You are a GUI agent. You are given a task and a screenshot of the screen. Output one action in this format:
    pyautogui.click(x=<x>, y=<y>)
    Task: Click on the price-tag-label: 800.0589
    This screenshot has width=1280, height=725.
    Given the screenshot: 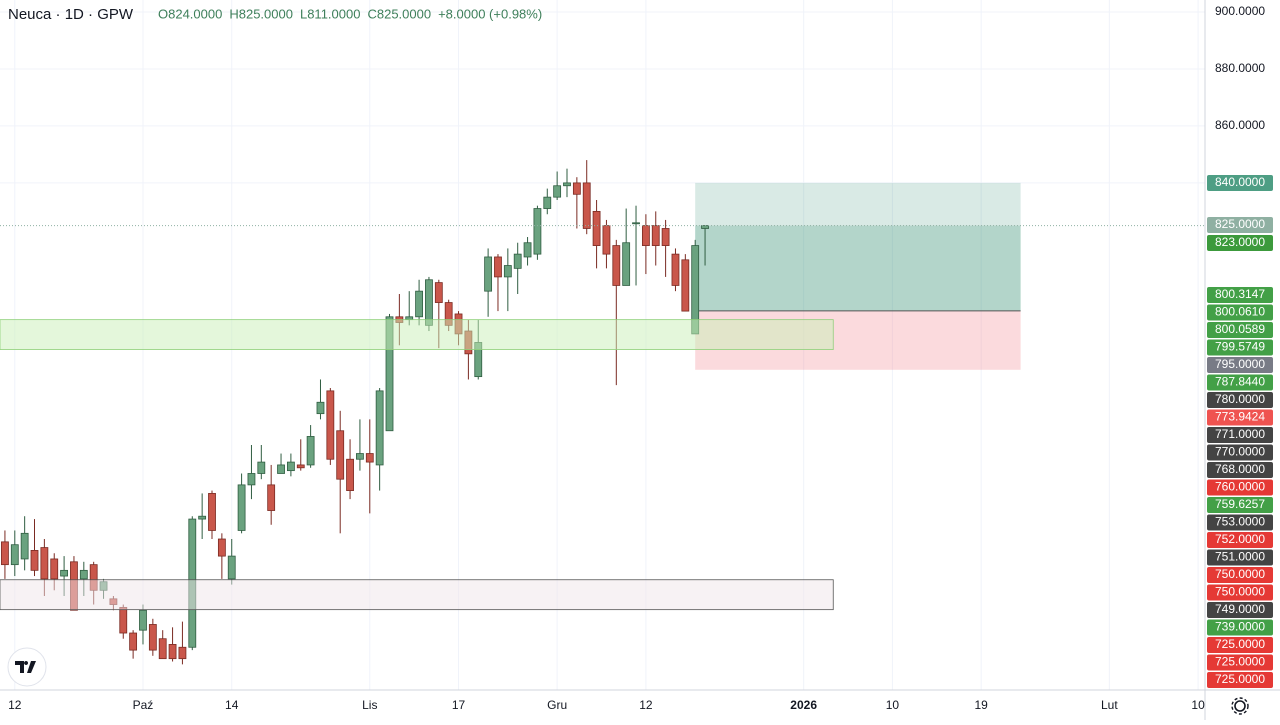 What is the action you would take?
    pyautogui.click(x=1240, y=329)
    